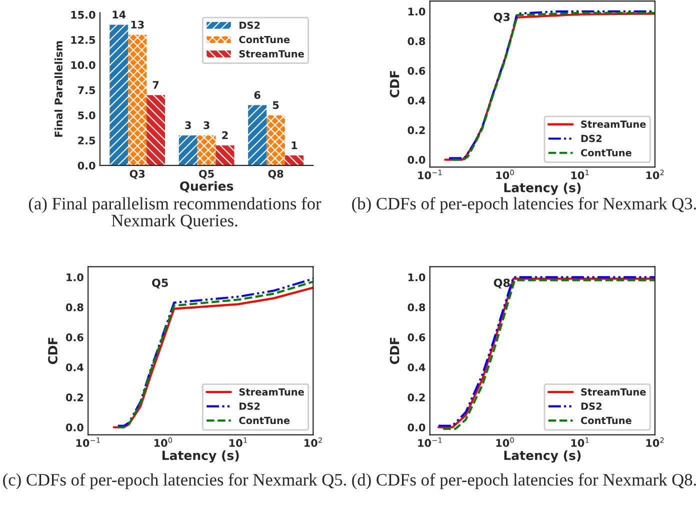  Describe the element at coordinates (174, 481) in the screenshot. I see `text: (c) CDFs of per-epoch latencies for Nexmark Q5.` at that location.